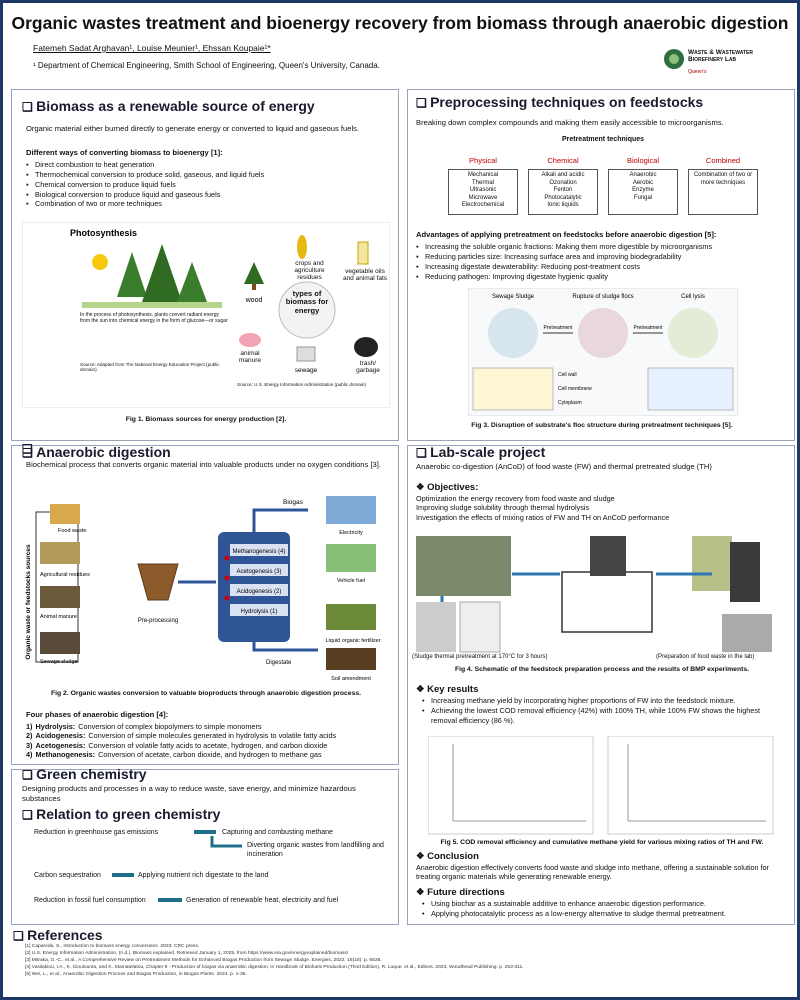  What do you see at coordinates (482, 182) in the screenshot?
I see `technique-item: Thermal` at bounding box center [482, 182].